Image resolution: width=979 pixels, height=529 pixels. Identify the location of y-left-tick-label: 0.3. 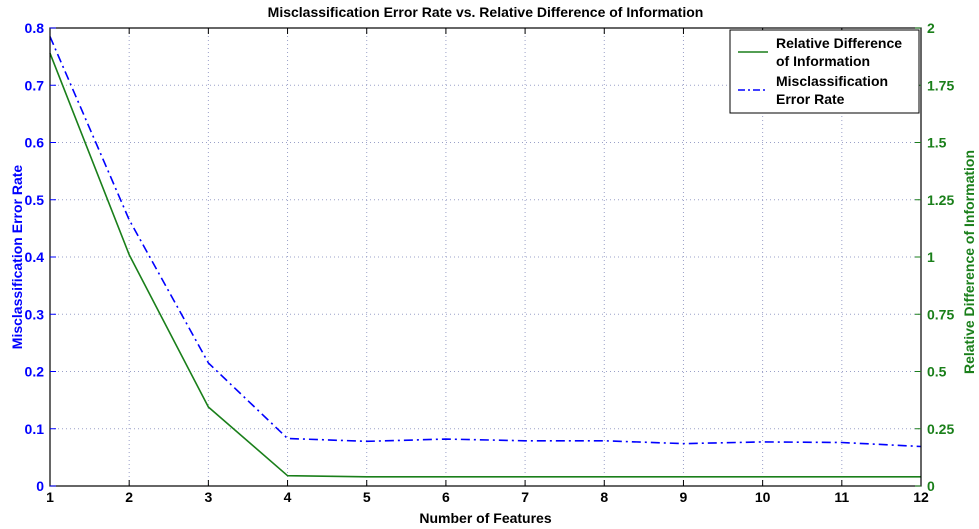
(35, 314).